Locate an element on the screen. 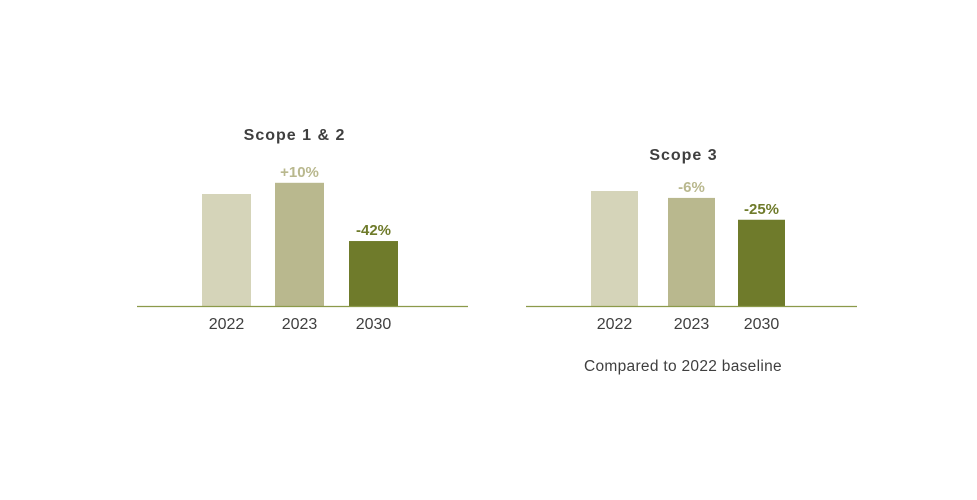 Image resolution: width=977 pixels, height=500 pixels. chart-title: Scope 3 is located at coordinates (683, 155).